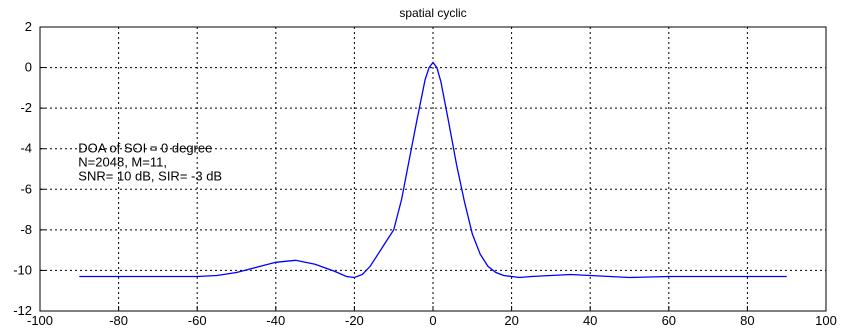  Describe the element at coordinates (118, 320) in the screenshot. I see `x-tick-label: -80` at that location.